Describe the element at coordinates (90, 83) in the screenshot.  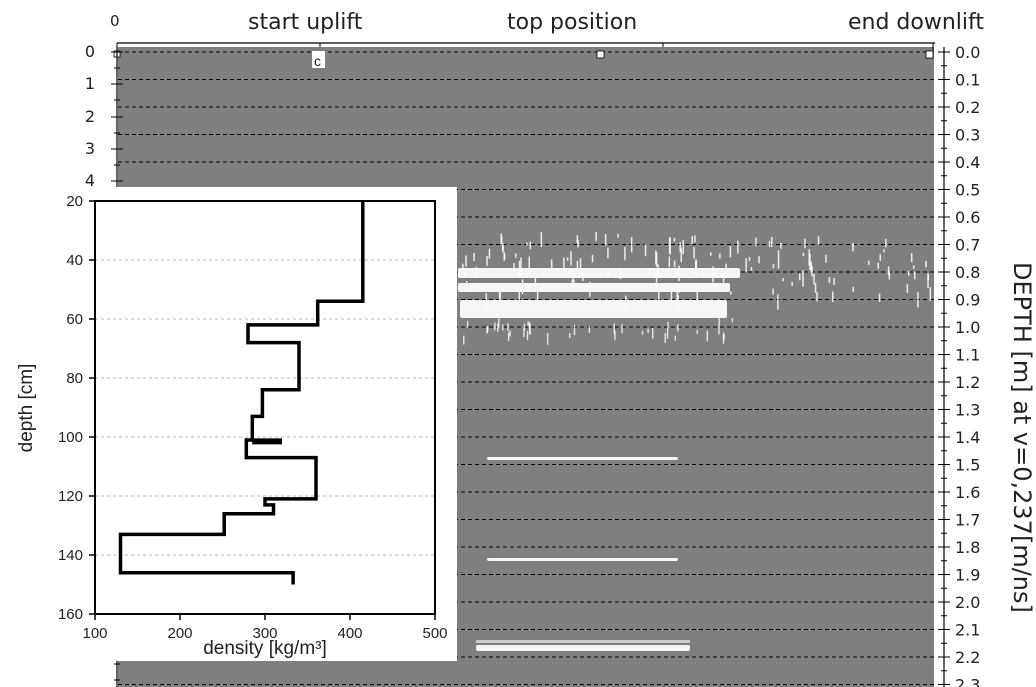
I see `left-tick-1: 1` at that location.